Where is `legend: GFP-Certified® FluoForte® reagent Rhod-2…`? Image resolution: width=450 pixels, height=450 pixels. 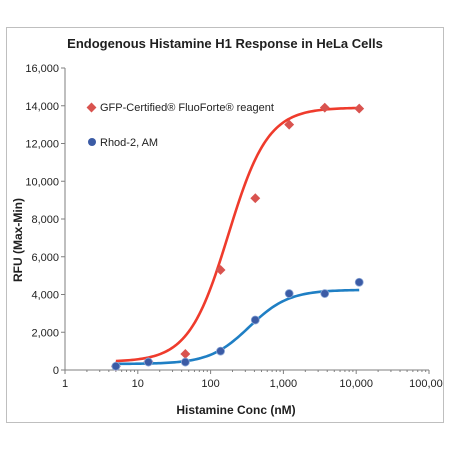
legend: GFP-Certified® FluoForte® reagent Rhod-2… is located at coordinates (180, 125).